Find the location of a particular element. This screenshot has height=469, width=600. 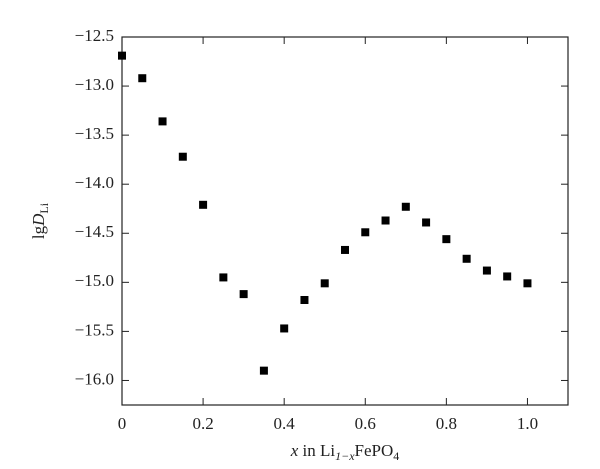

y-tick-label: −16.0 is located at coordinates (94, 378).